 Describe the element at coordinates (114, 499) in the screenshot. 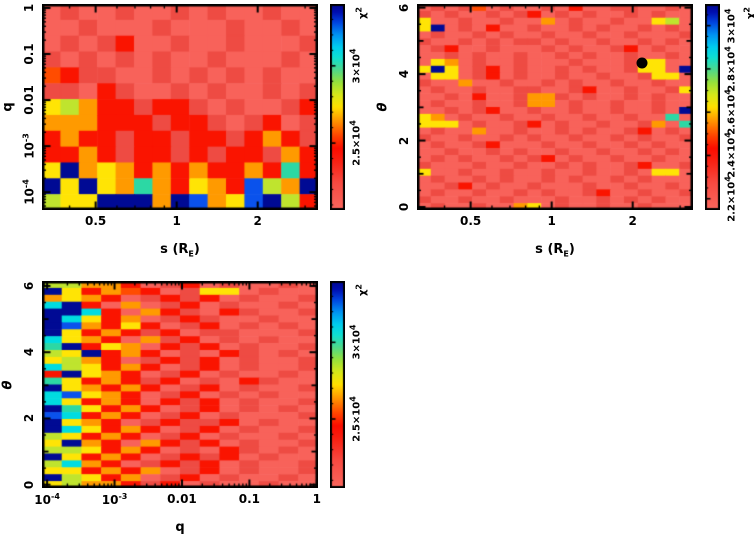

I see `x-tick-label: 10-3` at that location.